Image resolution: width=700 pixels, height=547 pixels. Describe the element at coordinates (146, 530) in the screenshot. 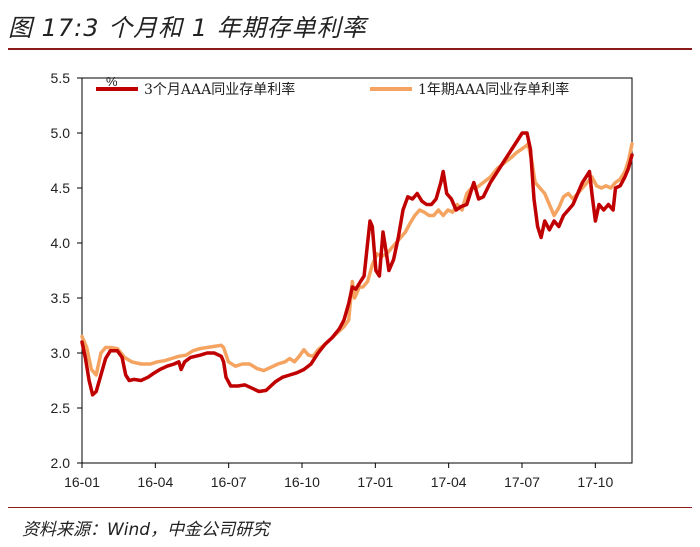

I see `source-note: 资料来源：Wind，中金公司研究` at that location.